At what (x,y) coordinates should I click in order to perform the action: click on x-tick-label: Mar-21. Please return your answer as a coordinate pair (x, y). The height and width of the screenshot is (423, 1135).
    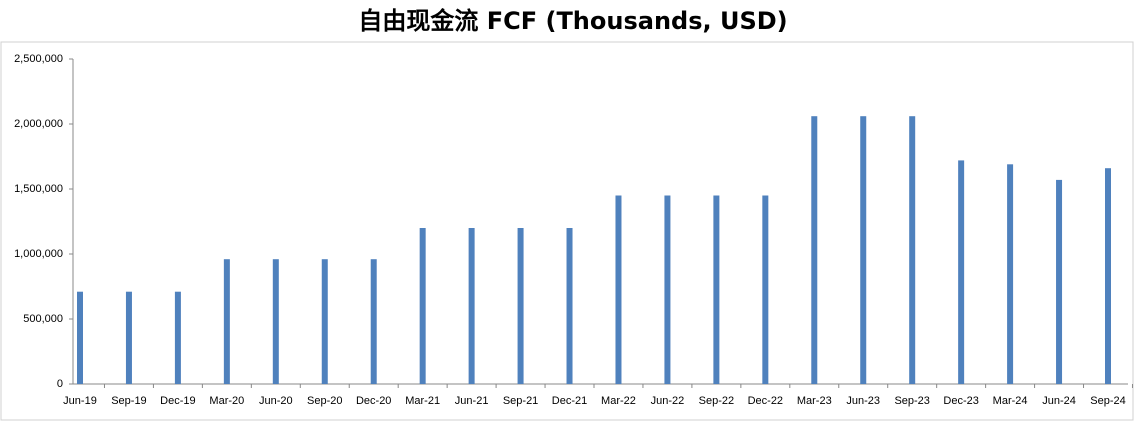
    Looking at the image, I should click on (422, 401).